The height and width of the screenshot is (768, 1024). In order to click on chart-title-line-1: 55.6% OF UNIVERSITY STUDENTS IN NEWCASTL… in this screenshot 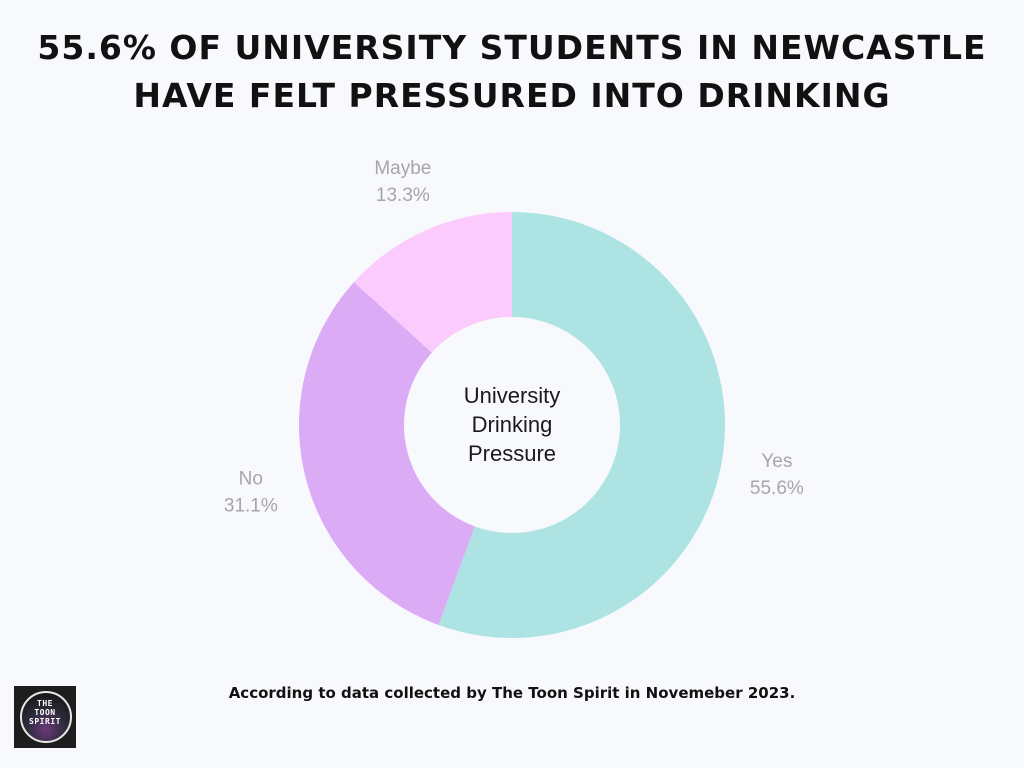, I will do `click(512, 47)`.